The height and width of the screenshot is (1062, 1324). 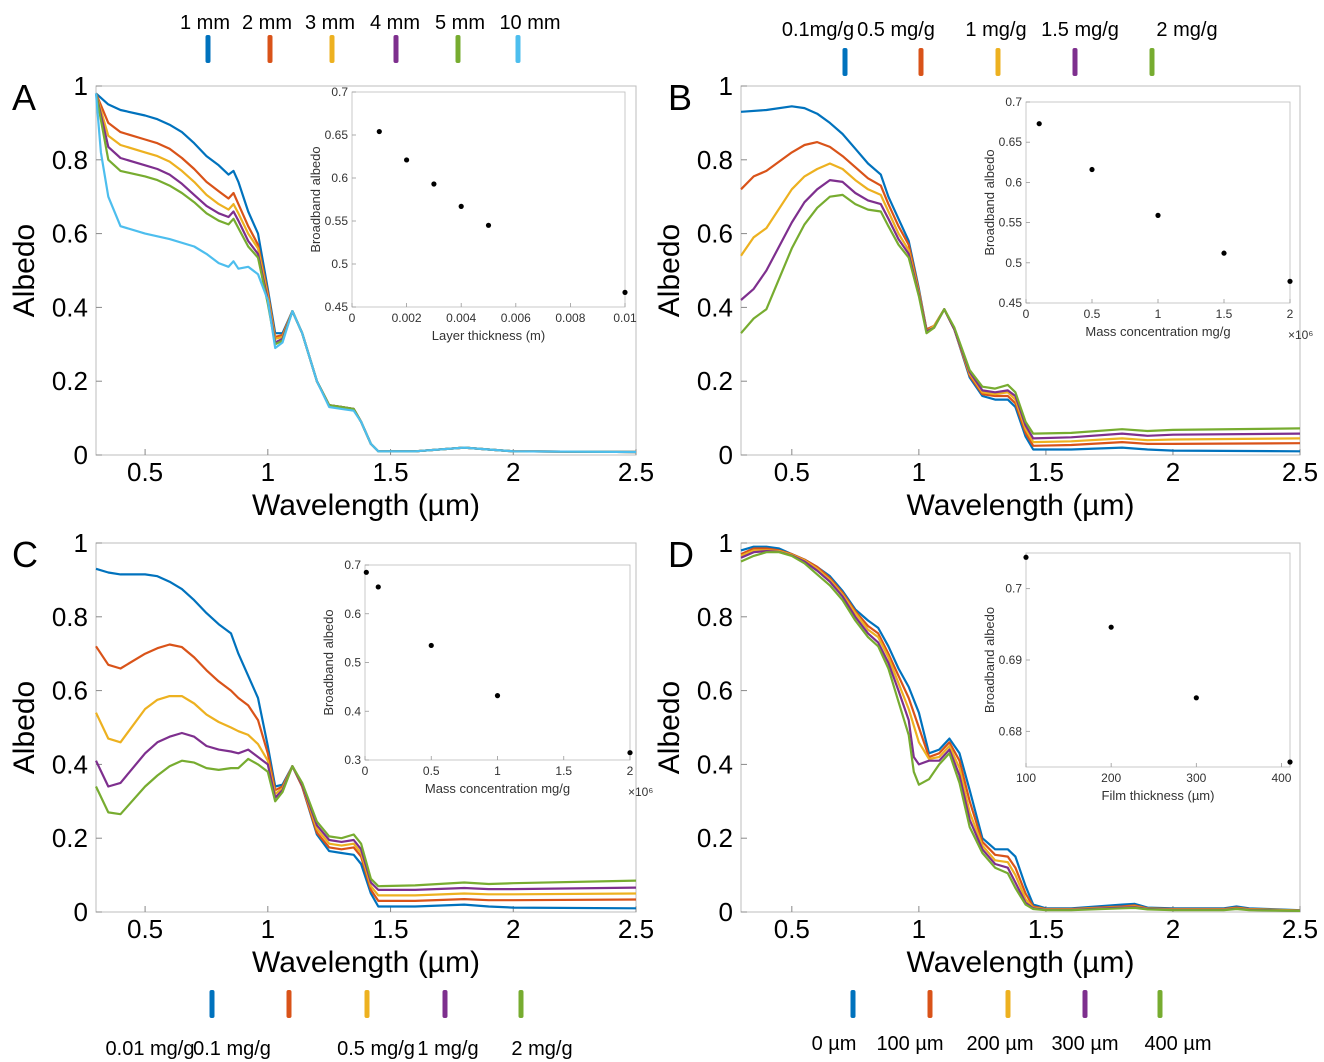 I want to click on inset-x-tick-label: 1, so click(x=497, y=771).